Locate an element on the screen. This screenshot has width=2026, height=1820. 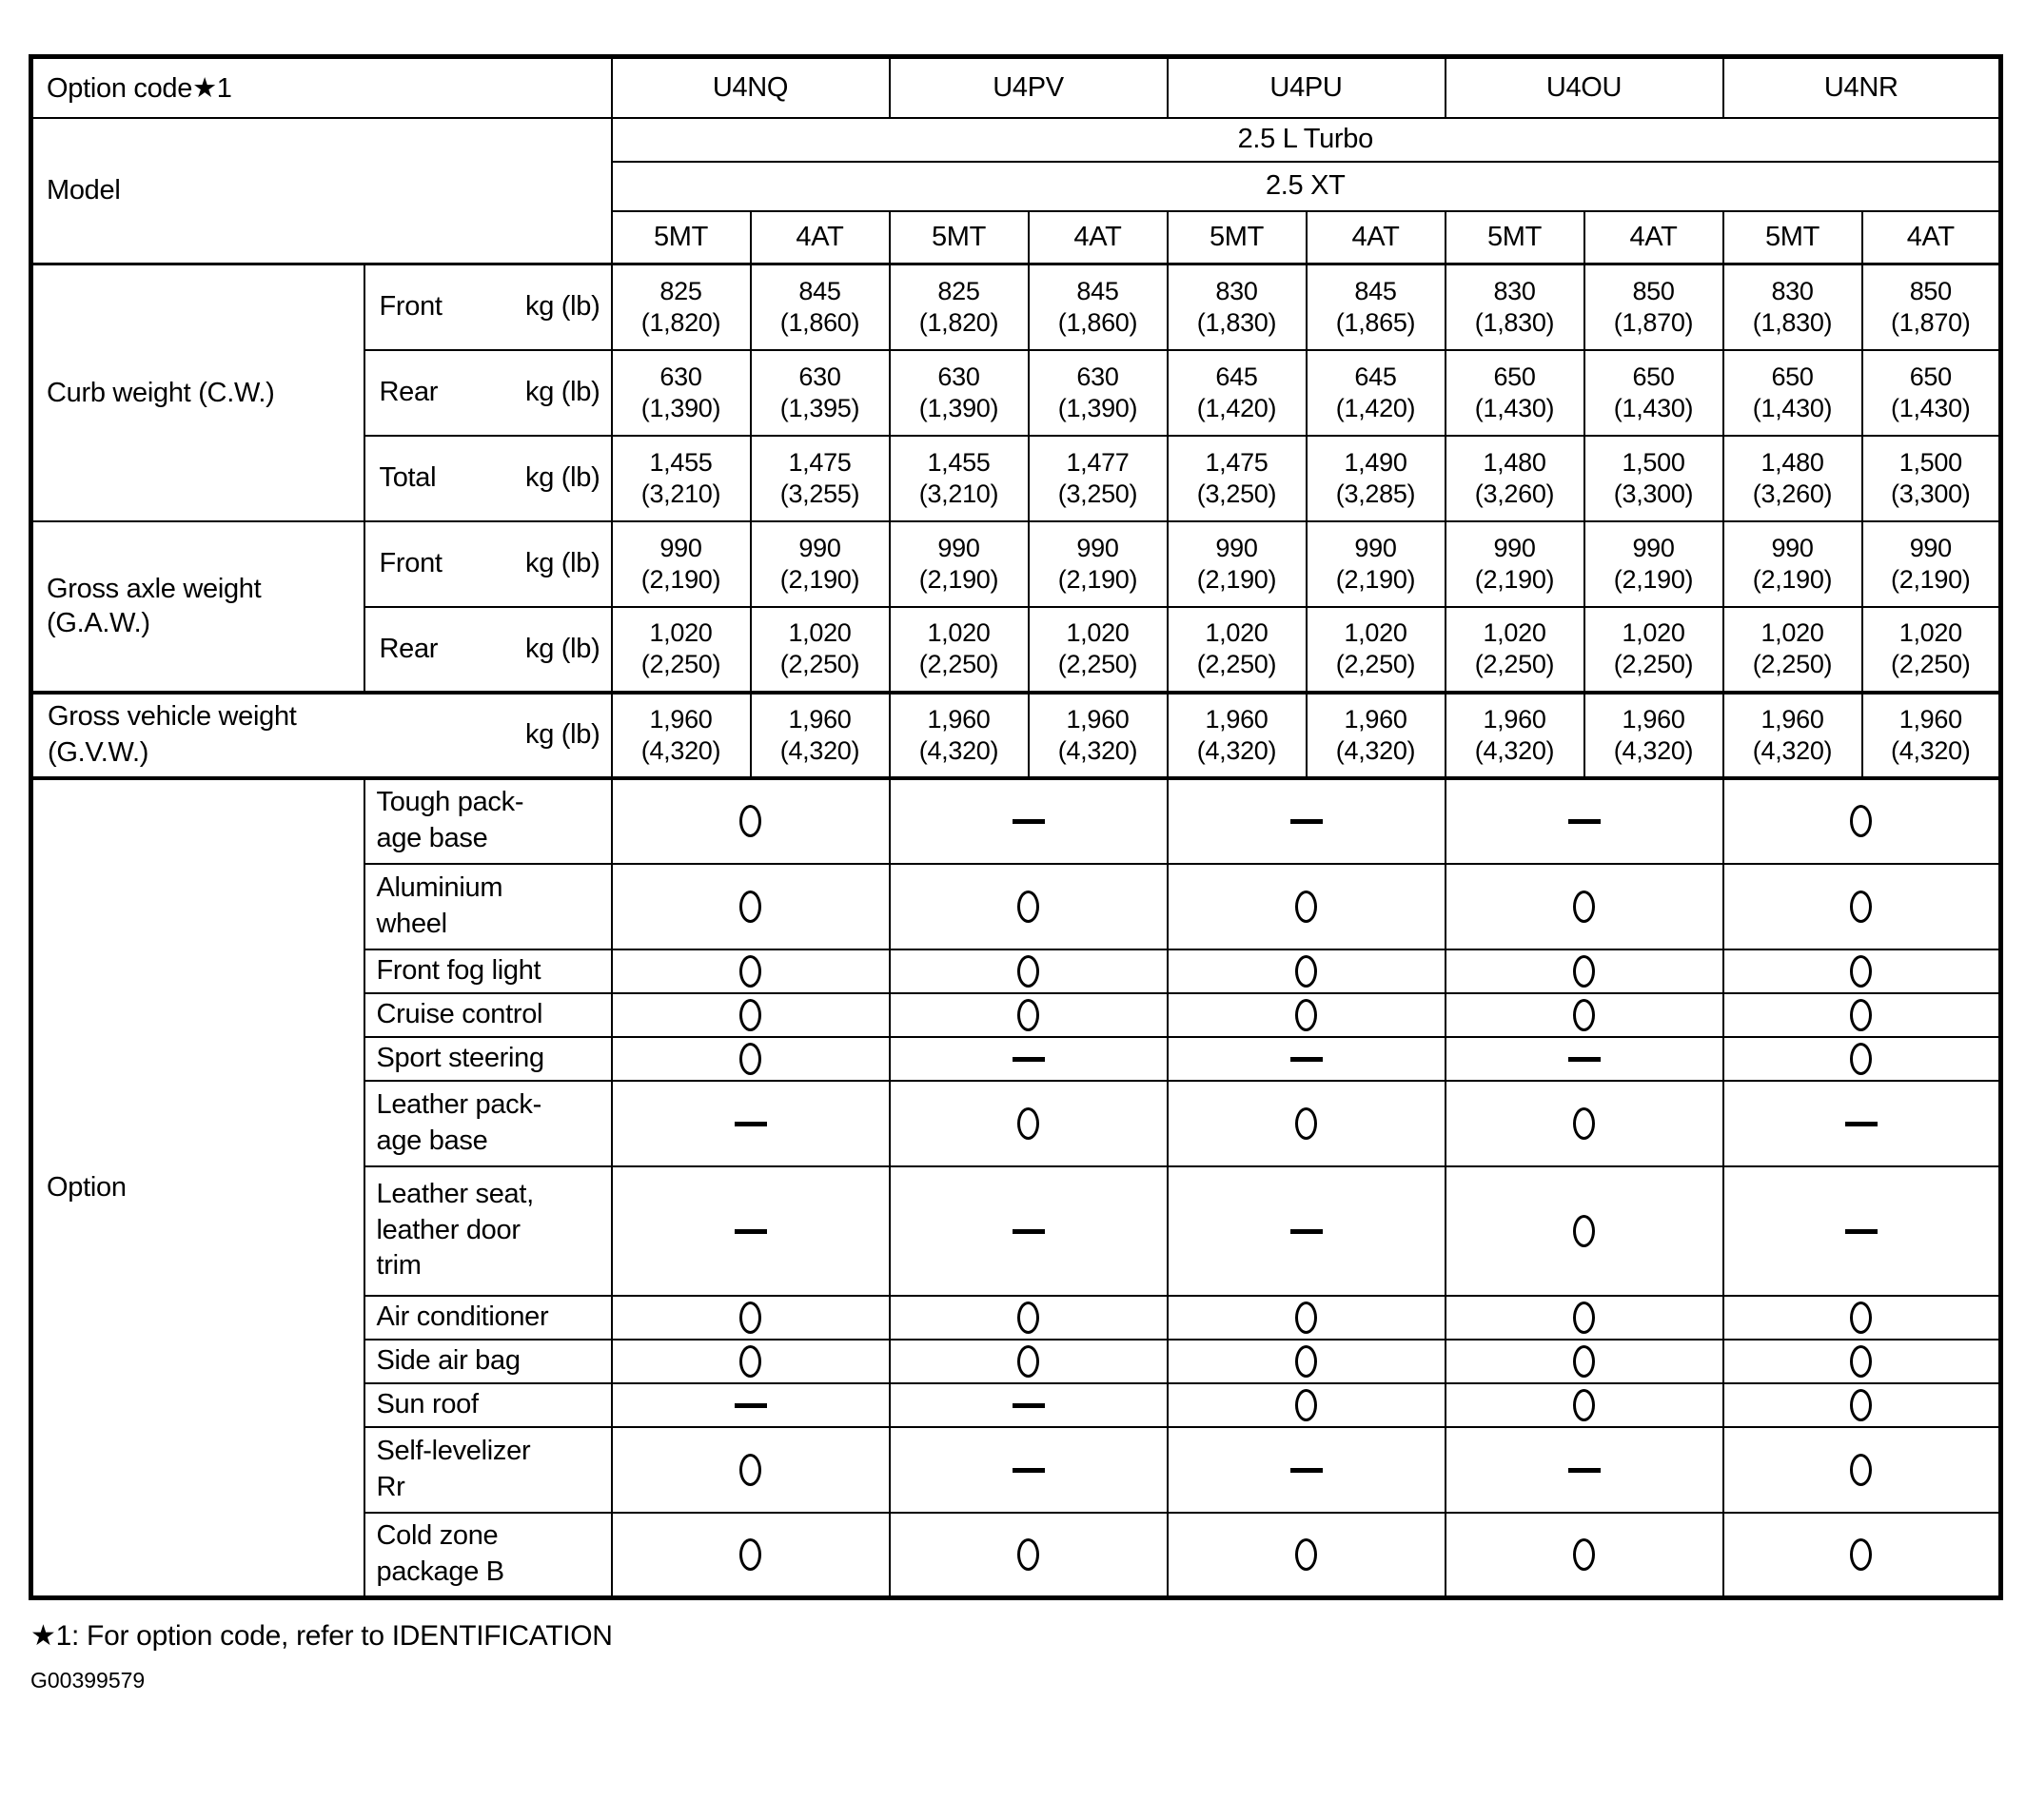
weight-value-cell: 630 (1,395) is located at coordinates (820, 393).